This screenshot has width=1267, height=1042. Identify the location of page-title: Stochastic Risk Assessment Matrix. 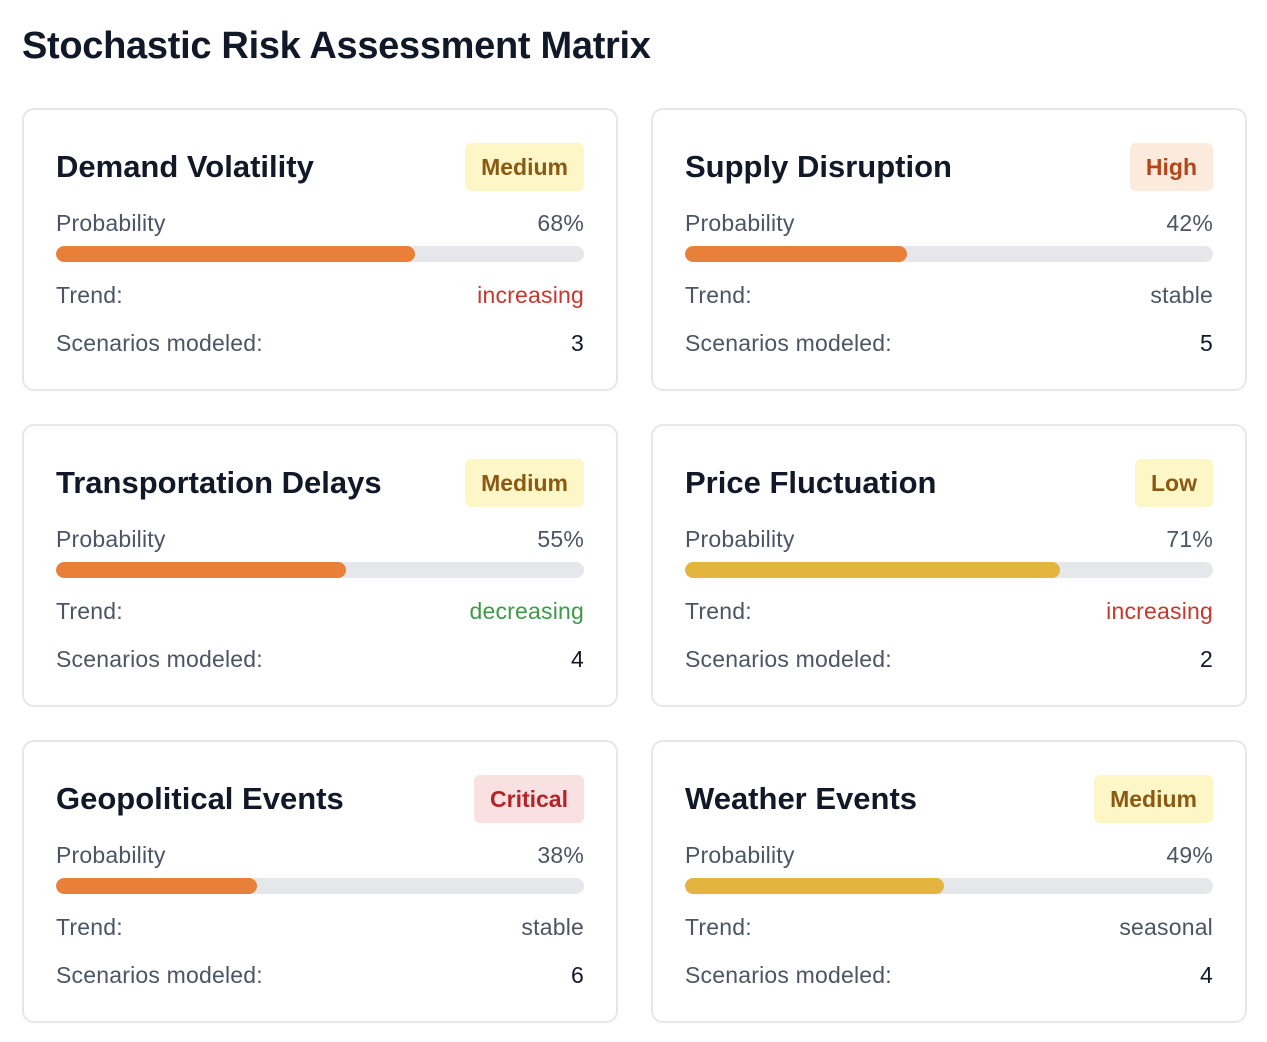
(336, 46).